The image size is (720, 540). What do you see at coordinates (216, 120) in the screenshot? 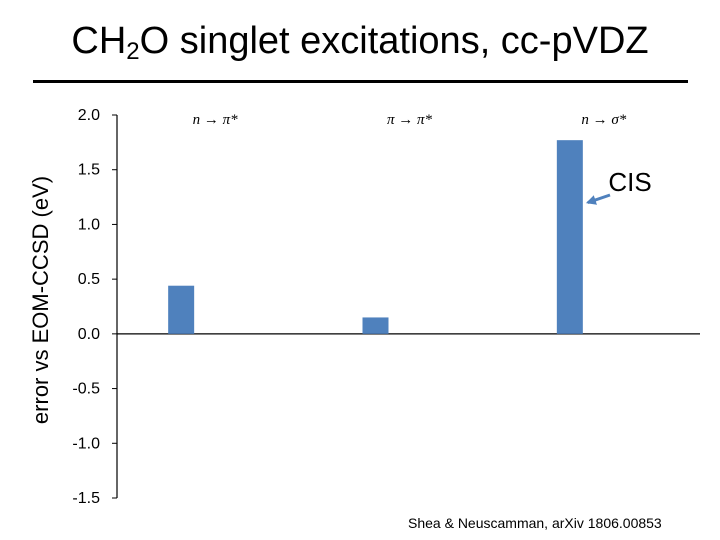
I see `category-label: n → π*` at bounding box center [216, 120].